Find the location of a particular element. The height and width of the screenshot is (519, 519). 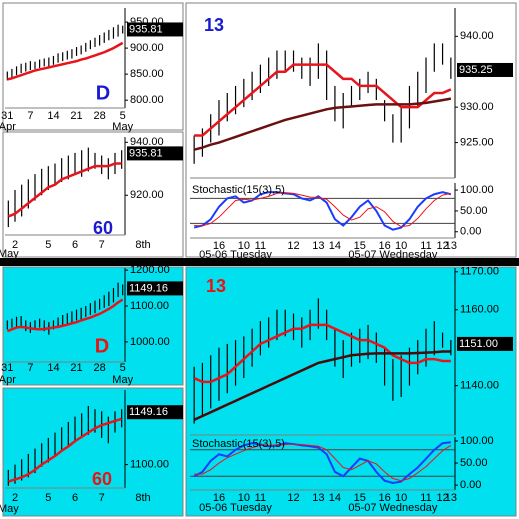

y-tick-label: 1140.00 is located at coordinates (479, 386).